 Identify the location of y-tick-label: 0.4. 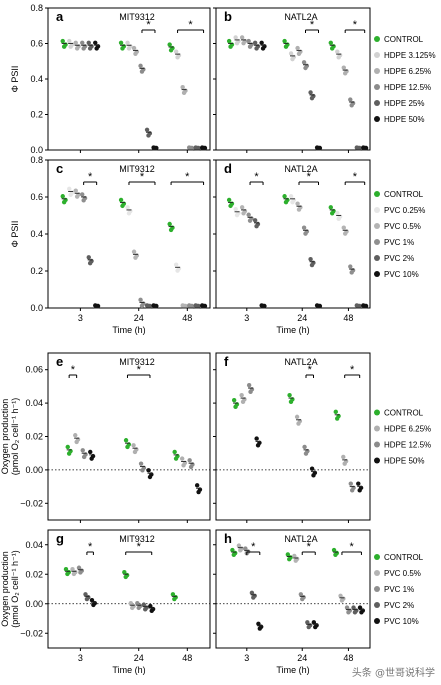
(36, 79).